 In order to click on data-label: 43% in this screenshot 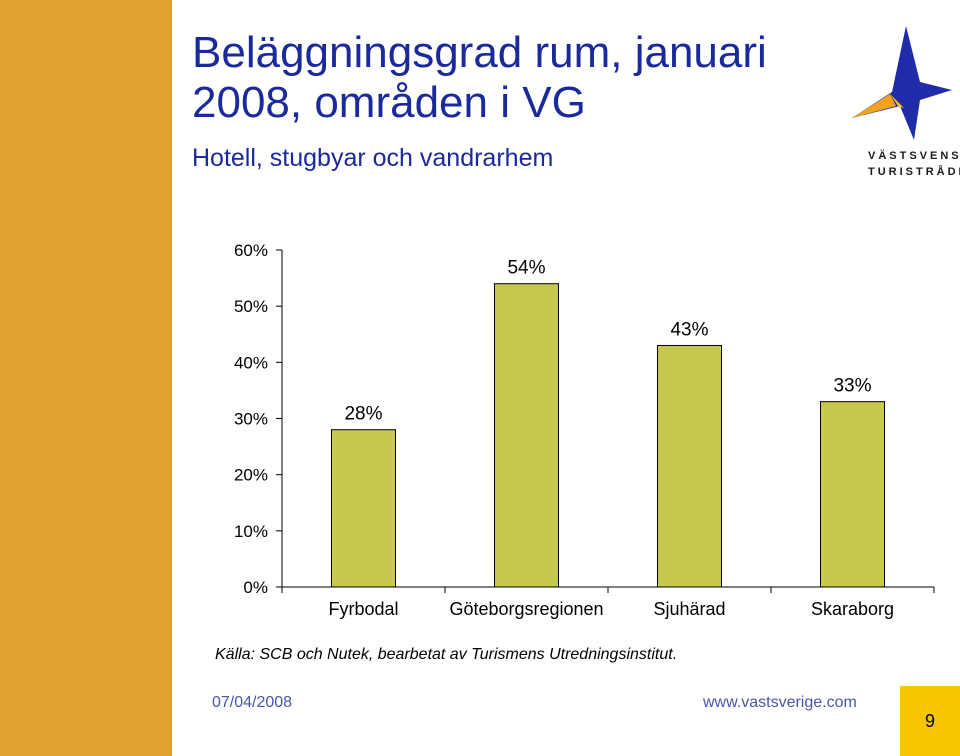, I will do `click(689, 329)`.